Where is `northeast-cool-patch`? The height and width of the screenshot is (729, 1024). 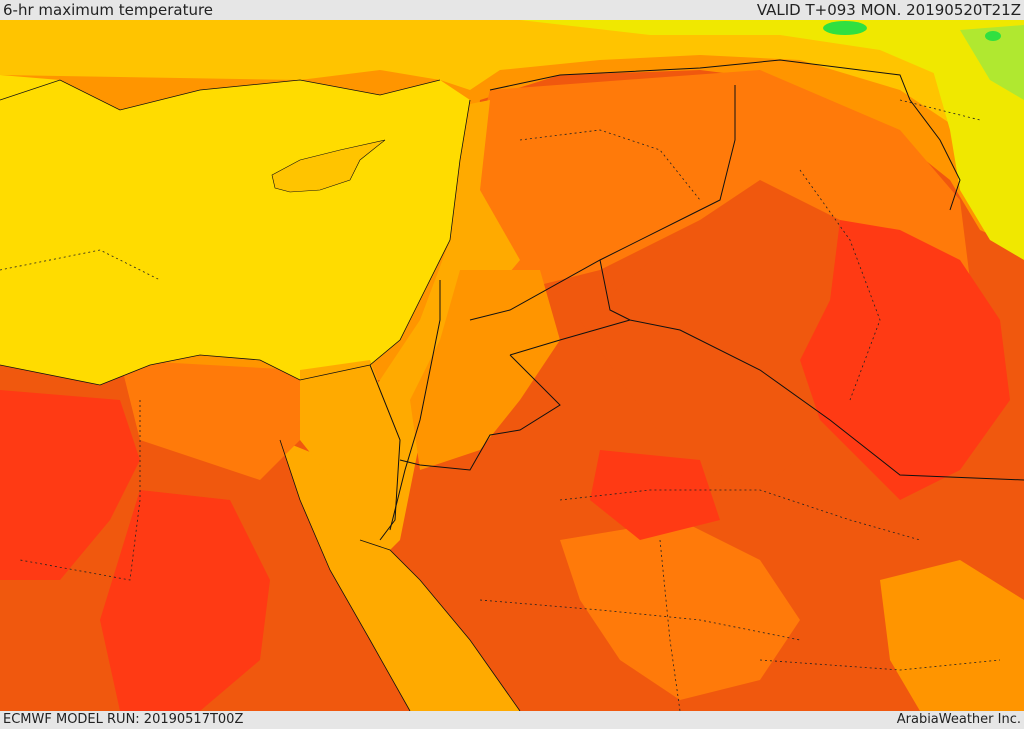 northeast-cool-patch is located at coordinates (977, 150).